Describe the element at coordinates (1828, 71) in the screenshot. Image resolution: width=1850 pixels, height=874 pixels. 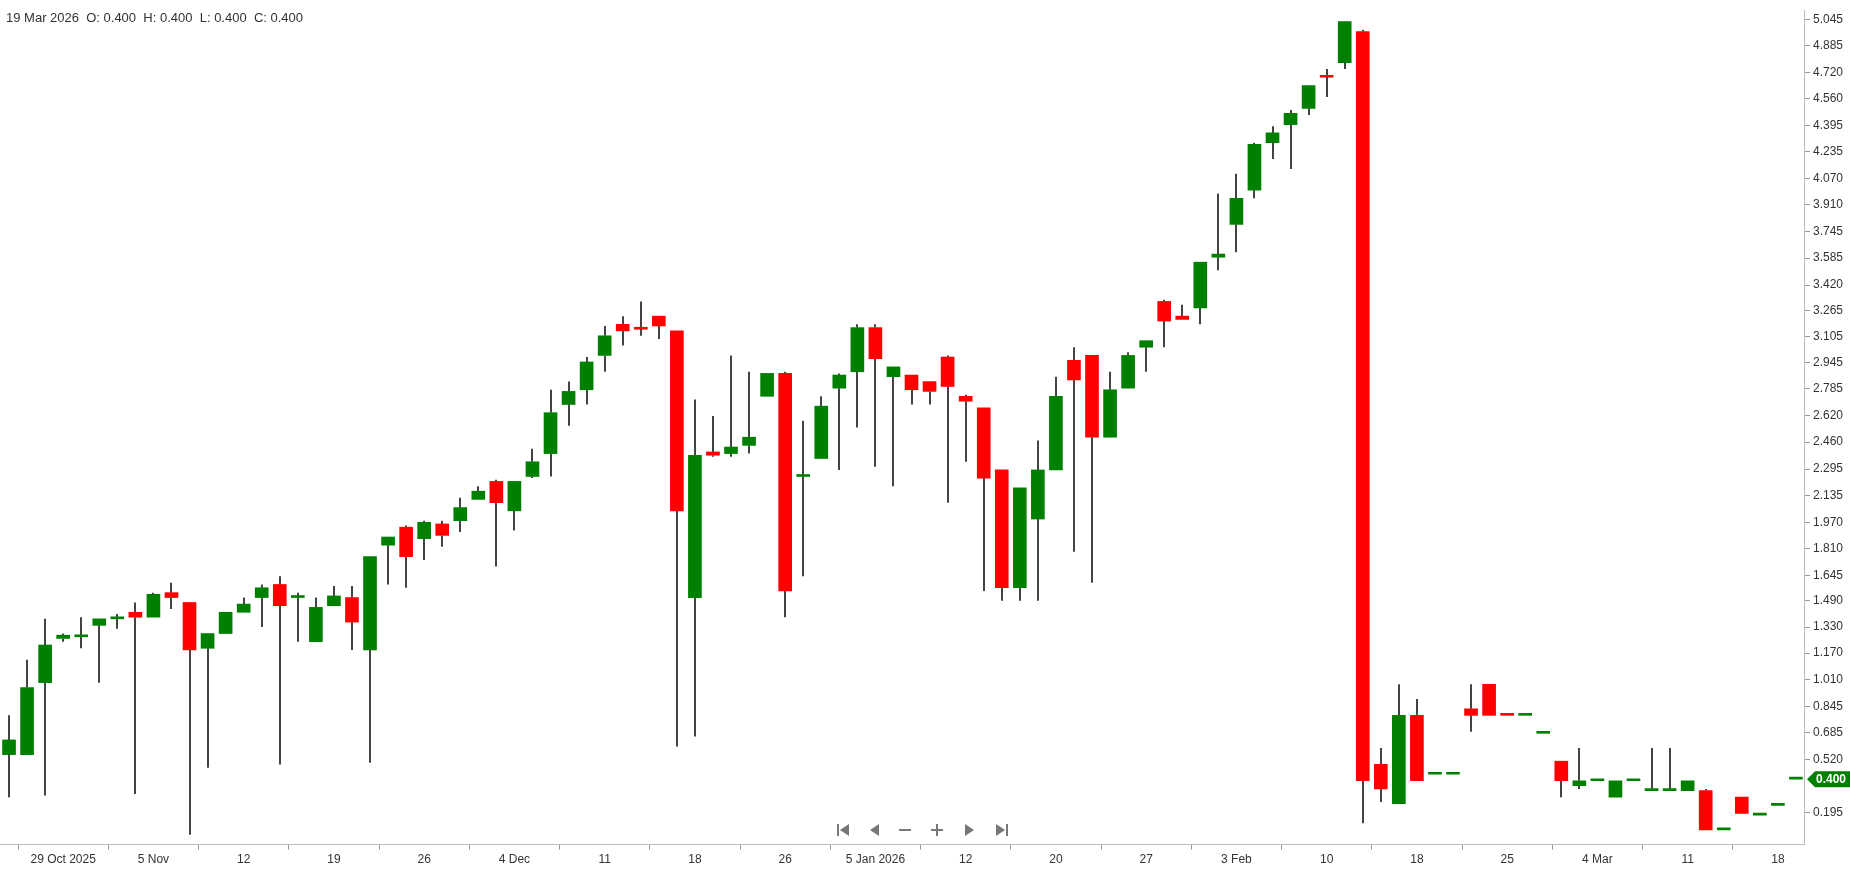
I see `y-tick-label: 4.720` at that location.